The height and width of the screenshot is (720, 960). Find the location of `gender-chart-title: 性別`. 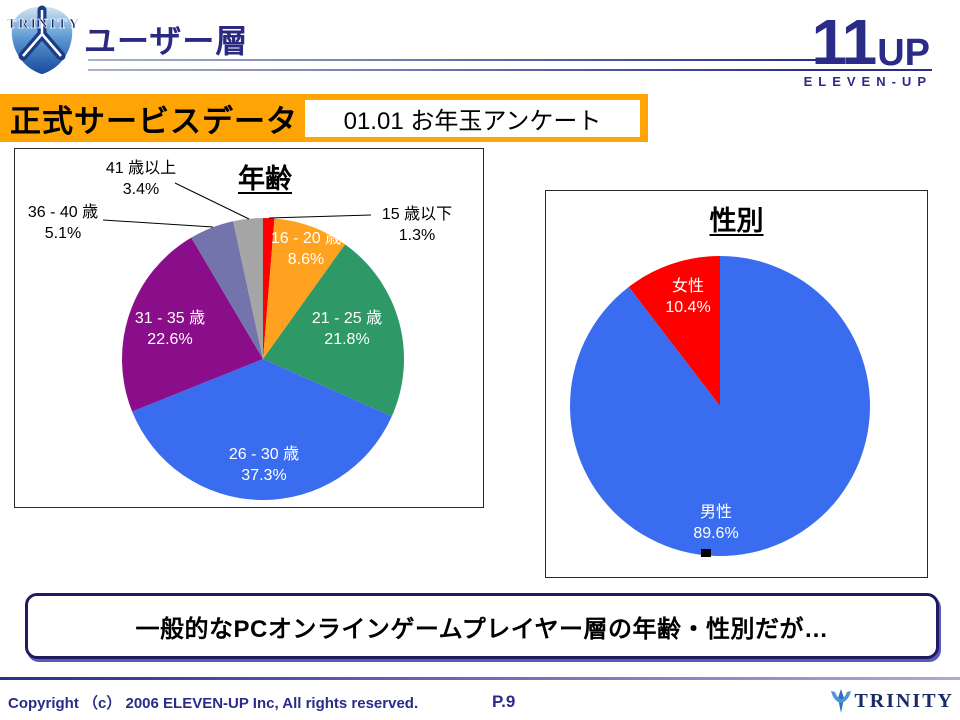

gender-chart-title: 性別 is located at coordinates (736, 221).